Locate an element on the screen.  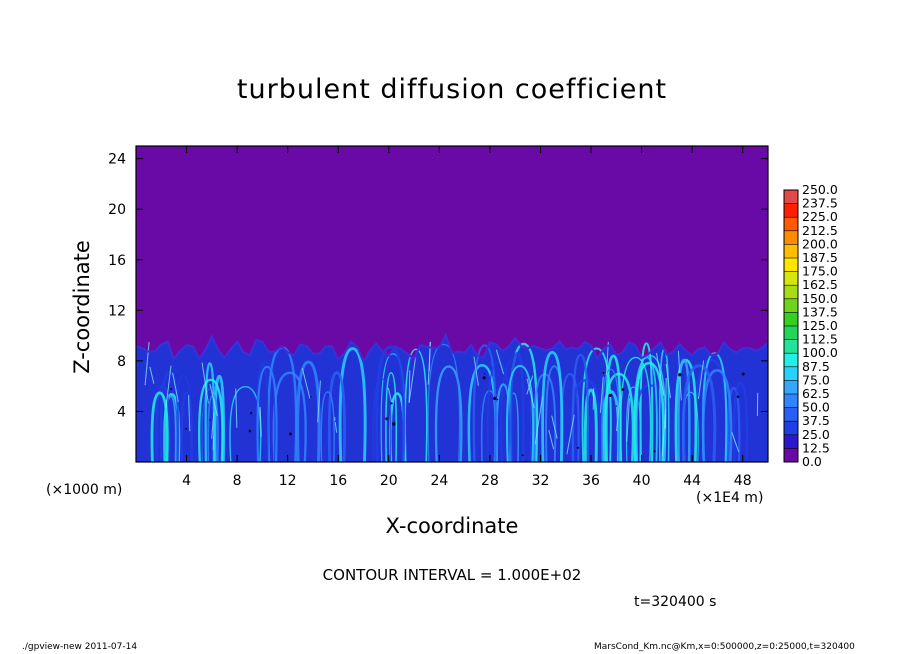
y-tick-label: 24 is located at coordinates (117, 160).